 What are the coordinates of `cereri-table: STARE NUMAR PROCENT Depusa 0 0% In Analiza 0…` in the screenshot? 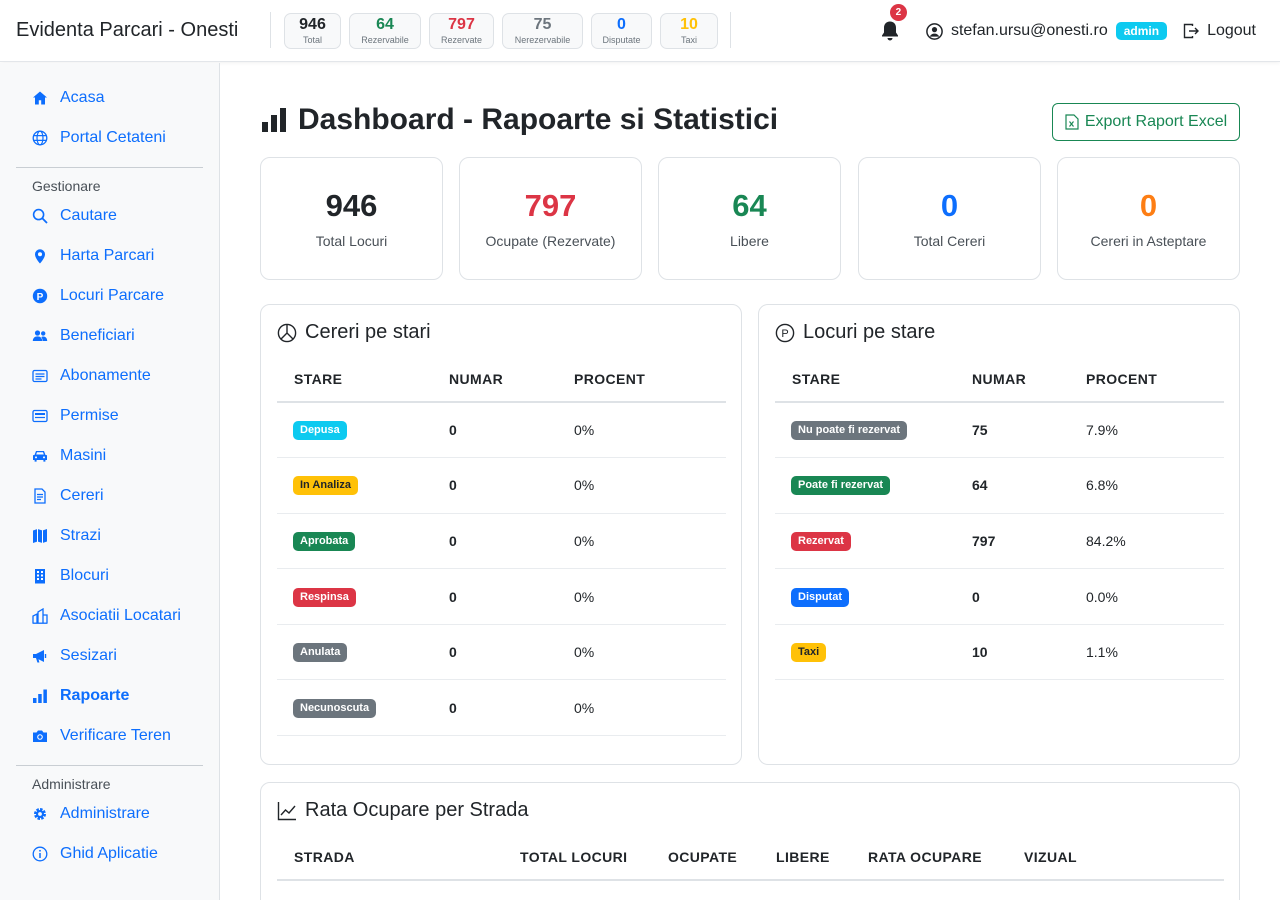 It's located at (501, 546).